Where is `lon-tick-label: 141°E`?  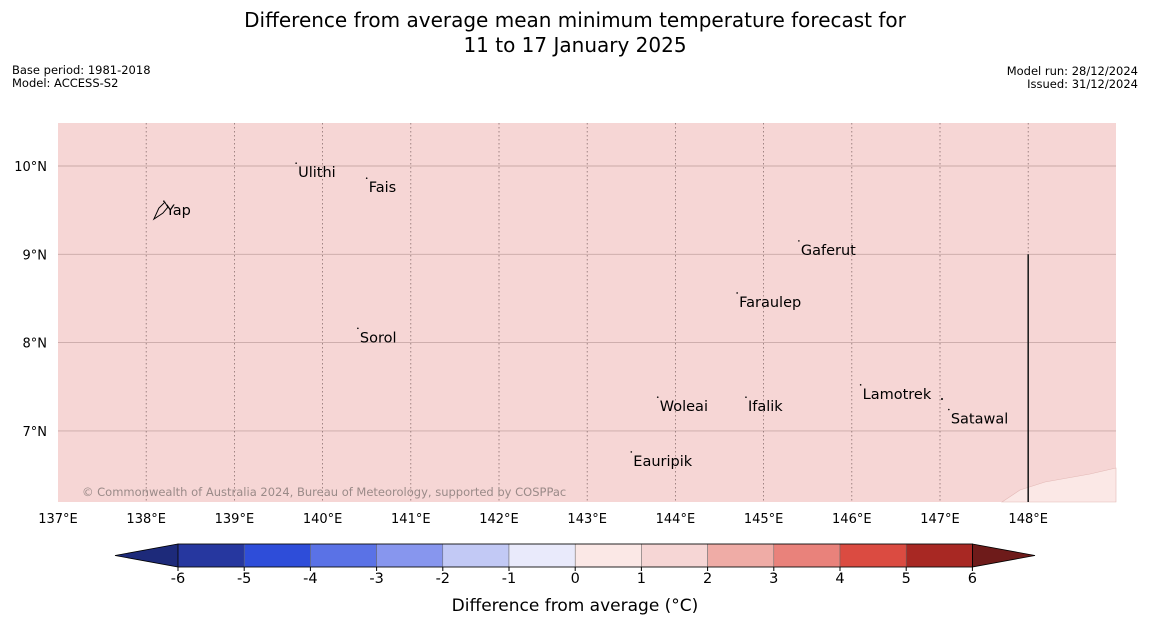 lon-tick-label: 141°E is located at coordinates (411, 519).